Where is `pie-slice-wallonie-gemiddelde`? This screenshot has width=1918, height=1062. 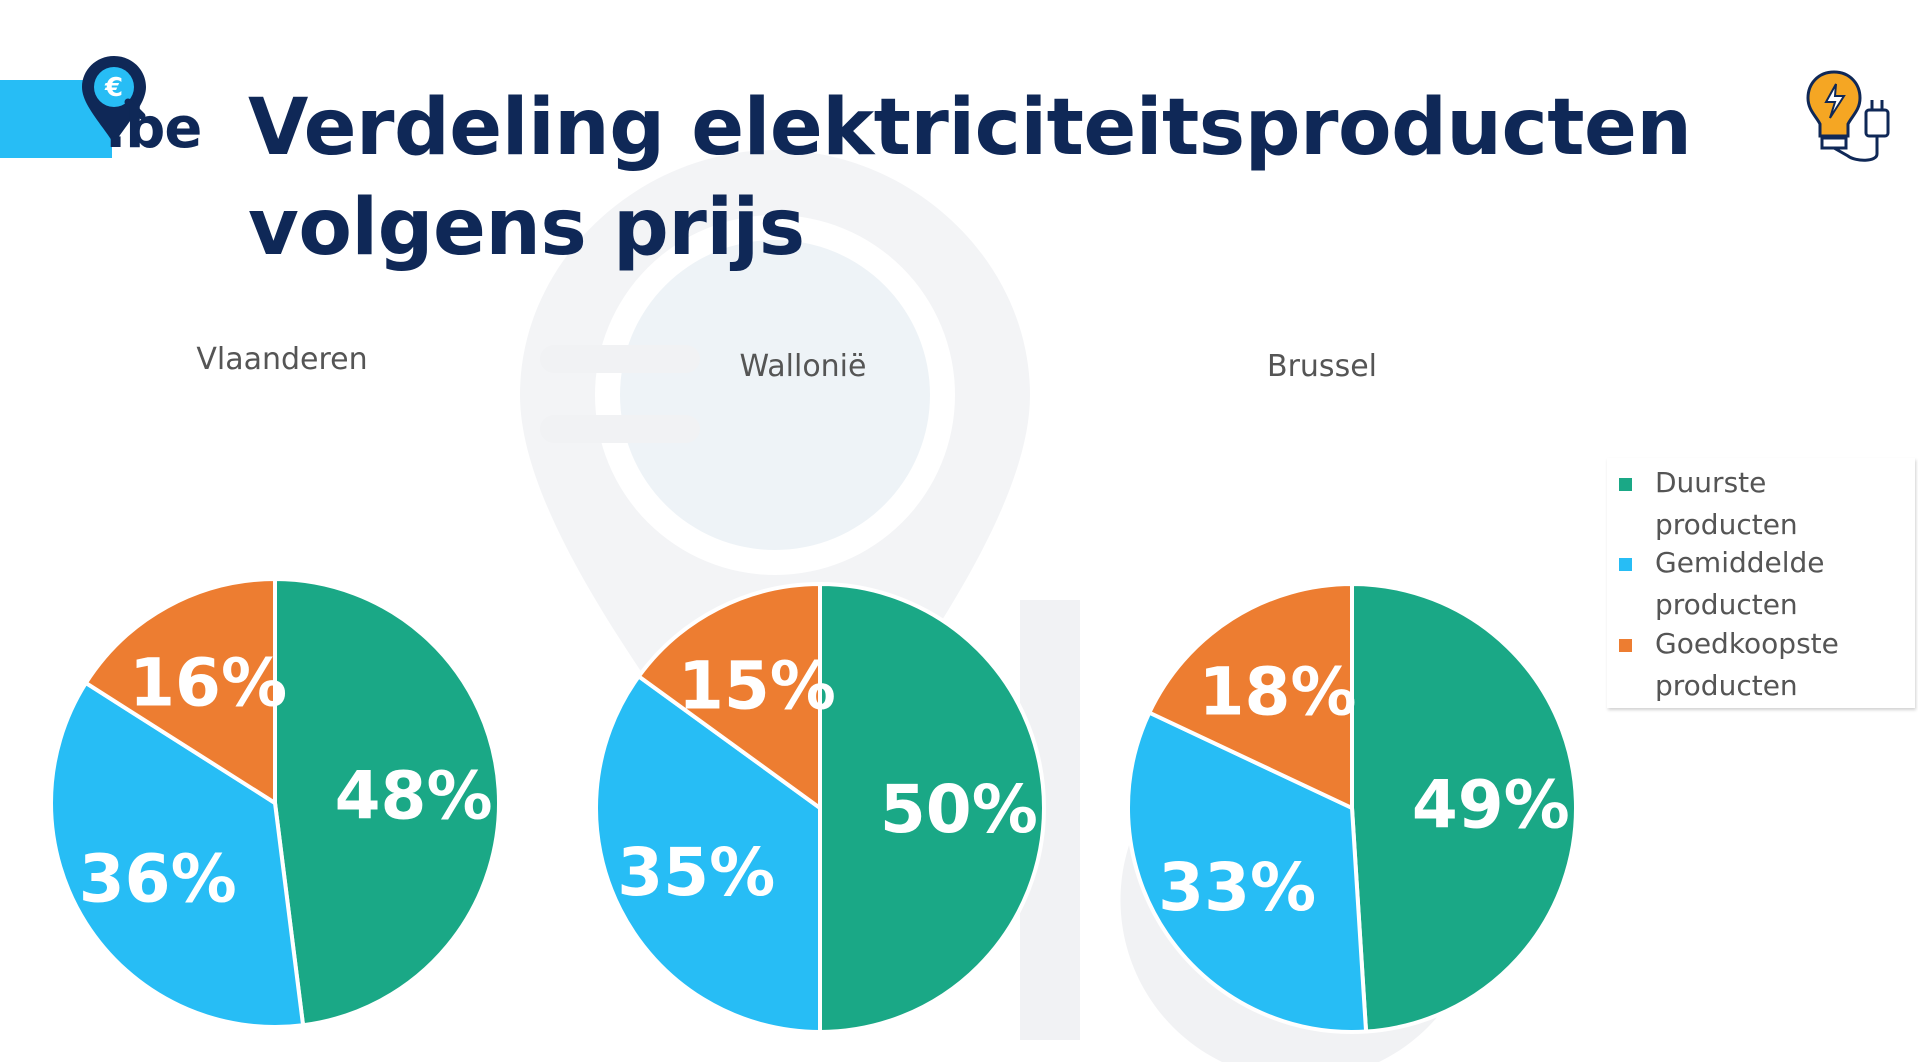 pie-slice-wallonie-gemiddelde is located at coordinates (708, 854).